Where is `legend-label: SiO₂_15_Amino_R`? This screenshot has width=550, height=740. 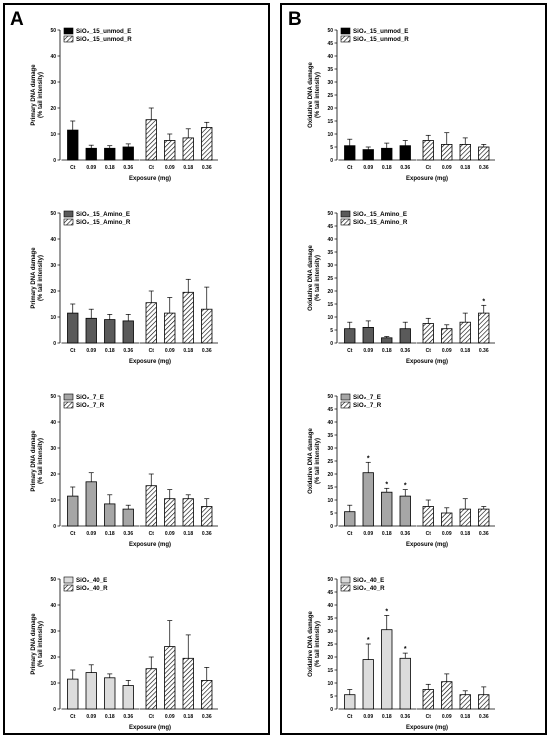
legend-label: SiO₂_15_Amino_R is located at coordinates (380, 222).